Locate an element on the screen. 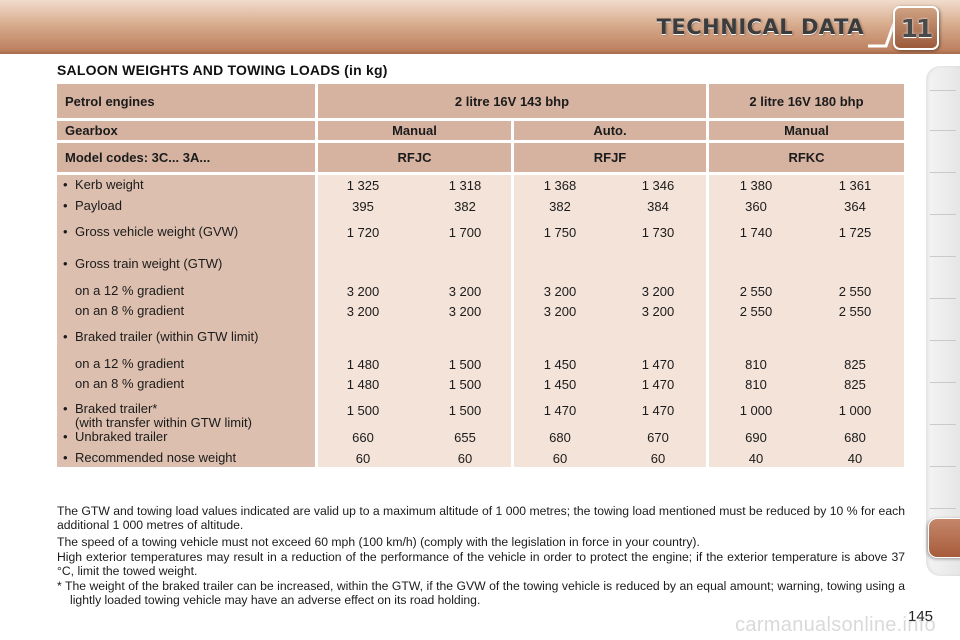  row-label-text: Recommended nose weight is located at coordinates (156, 457).